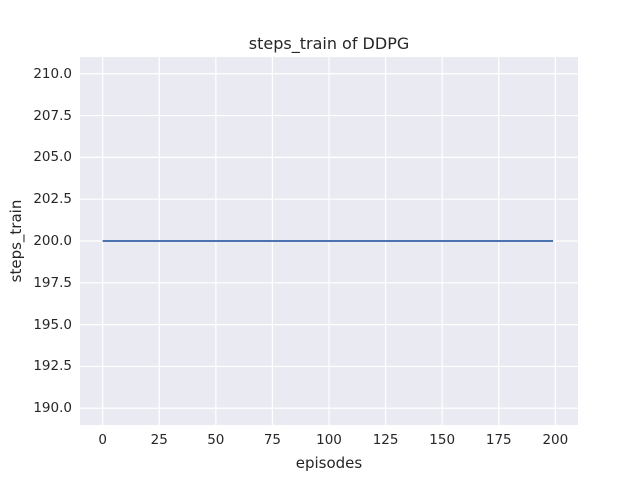 The height and width of the screenshot is (480, 640). Describe the element at coordinates (52, 115) in the screenshot. I see `y-tick-label: 207.5` at that location.